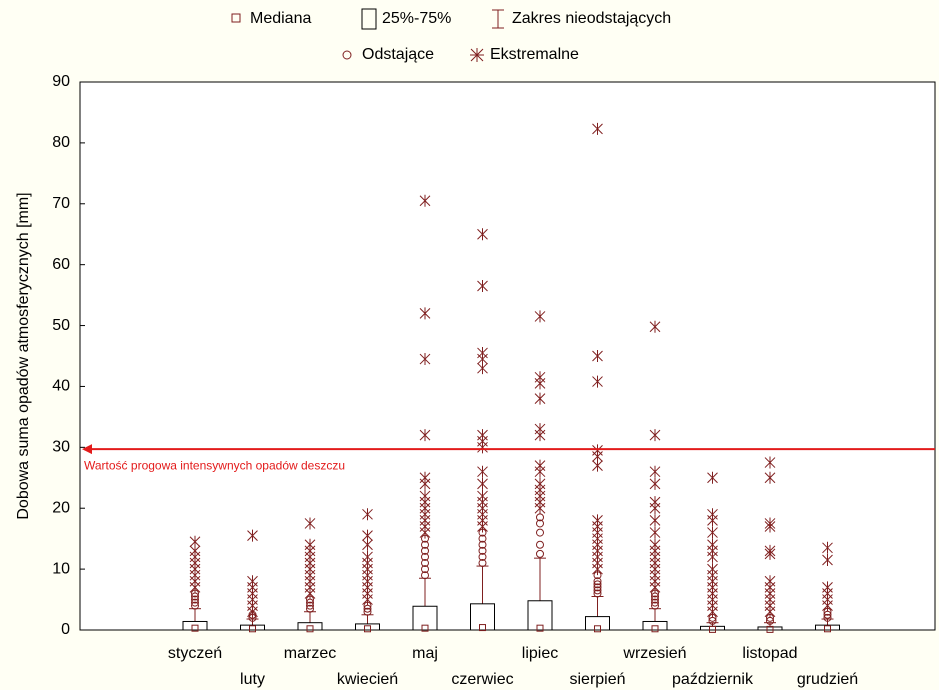 Image resolution: width=939 pixels, height=690 pixels. I want to click on legend-extreme-icon, so click(477, 55).